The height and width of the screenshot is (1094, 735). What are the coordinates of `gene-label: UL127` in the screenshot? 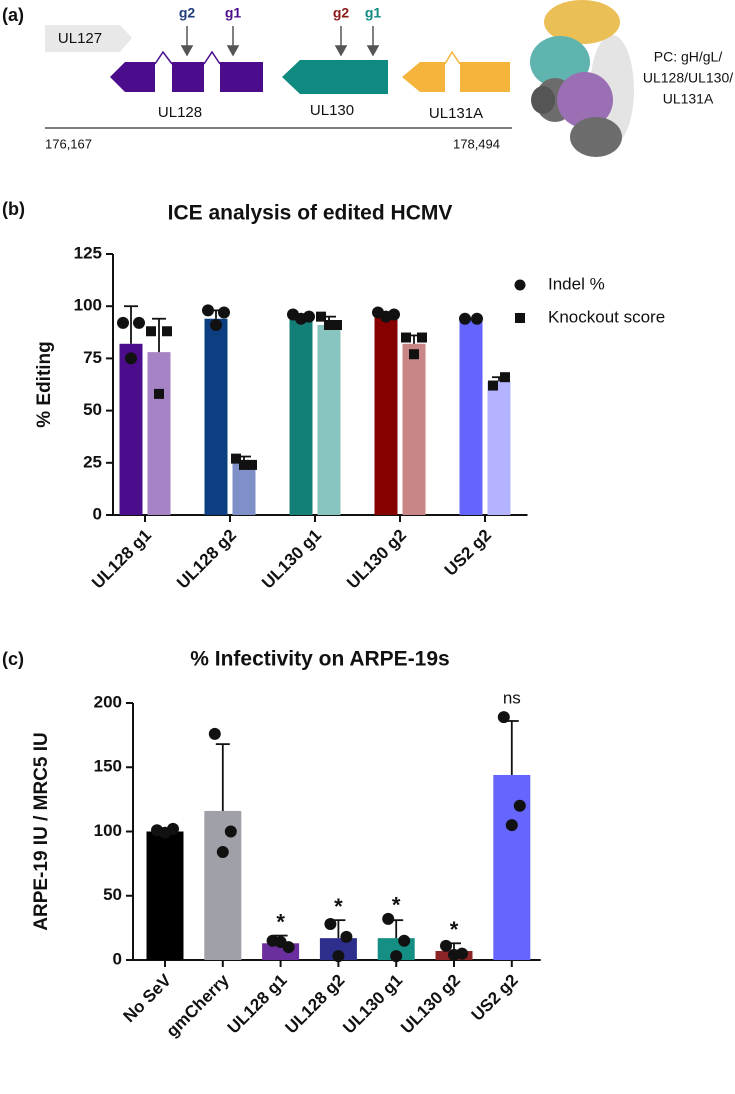 It's located at (80, 38).